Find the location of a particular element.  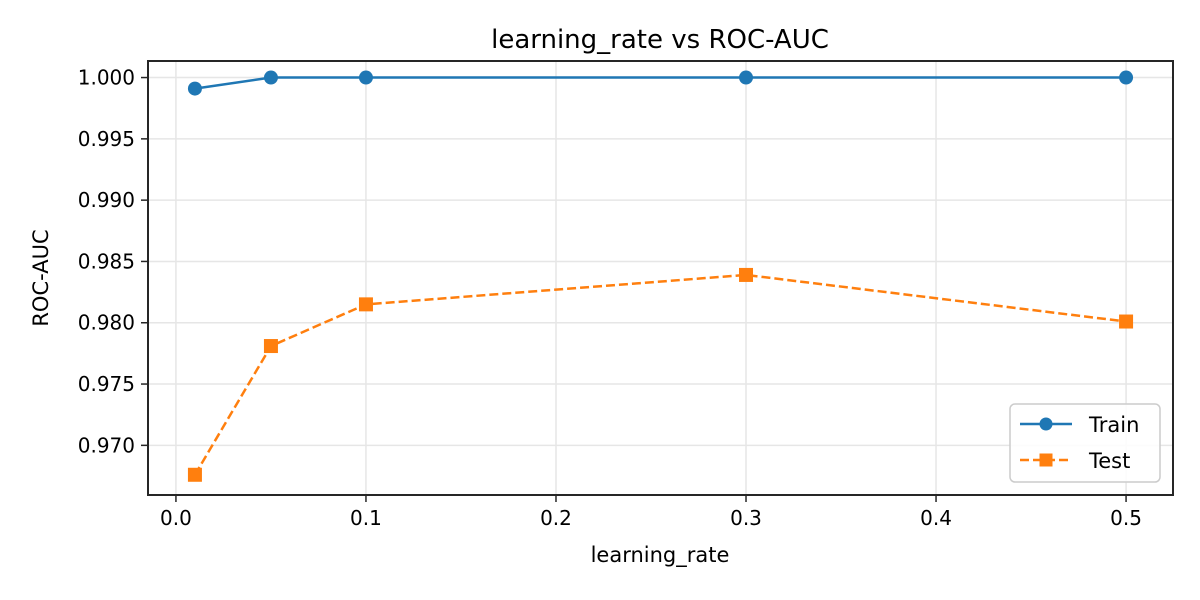

y-tick-label: 0.995 is located at coordinates (106, 139).